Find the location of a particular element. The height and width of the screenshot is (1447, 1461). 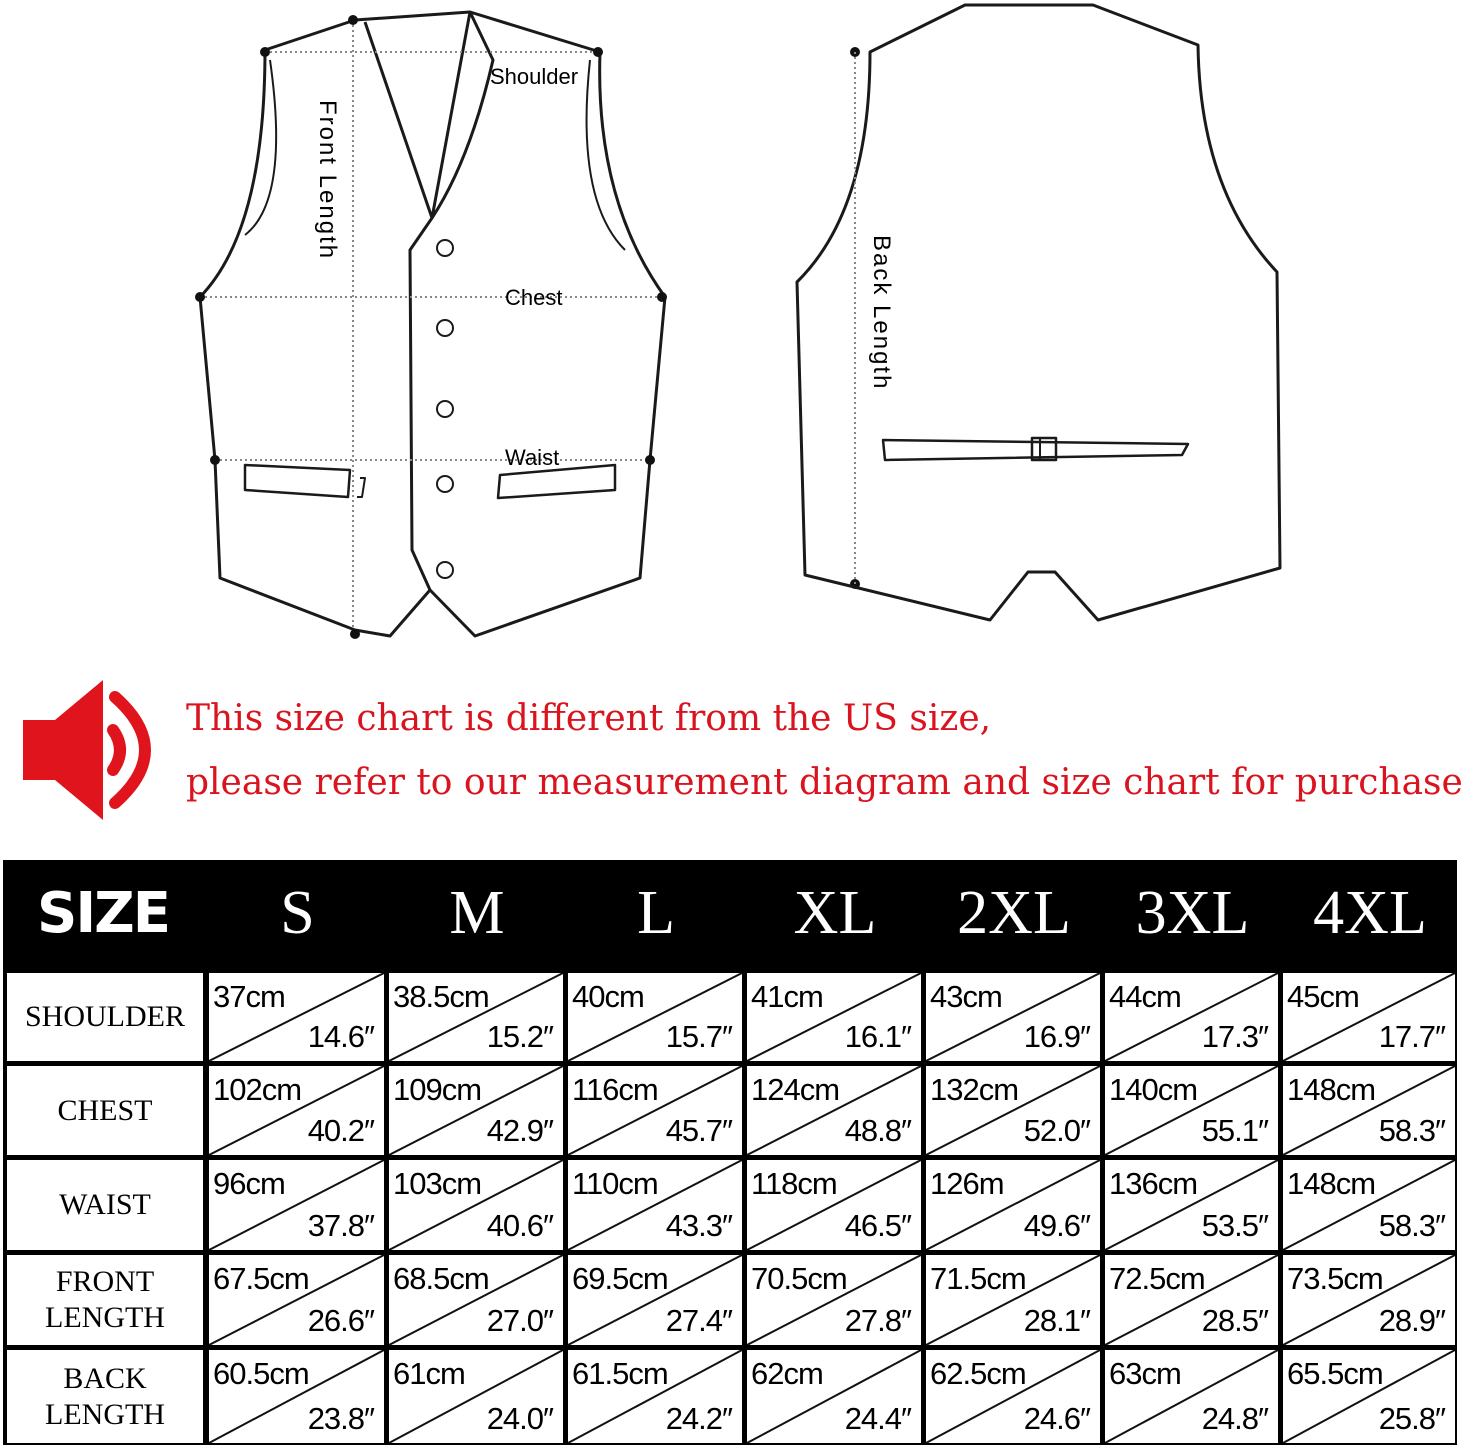

value-inch: 37.8″ is located at coordinates (341, 1225).